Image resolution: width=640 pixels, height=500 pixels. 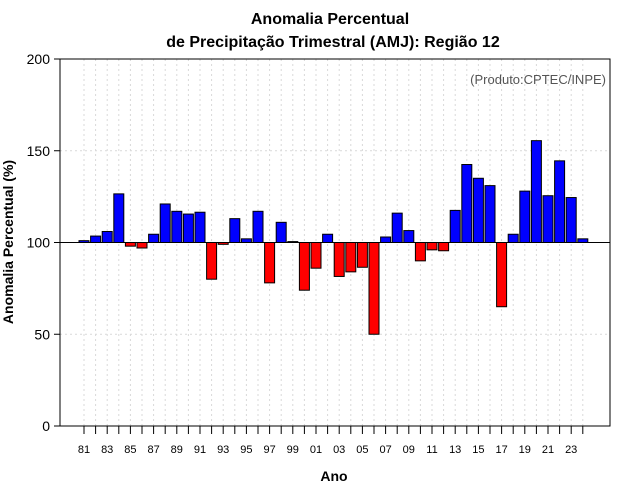 What do you see at coordinates (39, 243) in the screenshot?
I see `y-tick-label: 100` at bounding box center [39, 243].